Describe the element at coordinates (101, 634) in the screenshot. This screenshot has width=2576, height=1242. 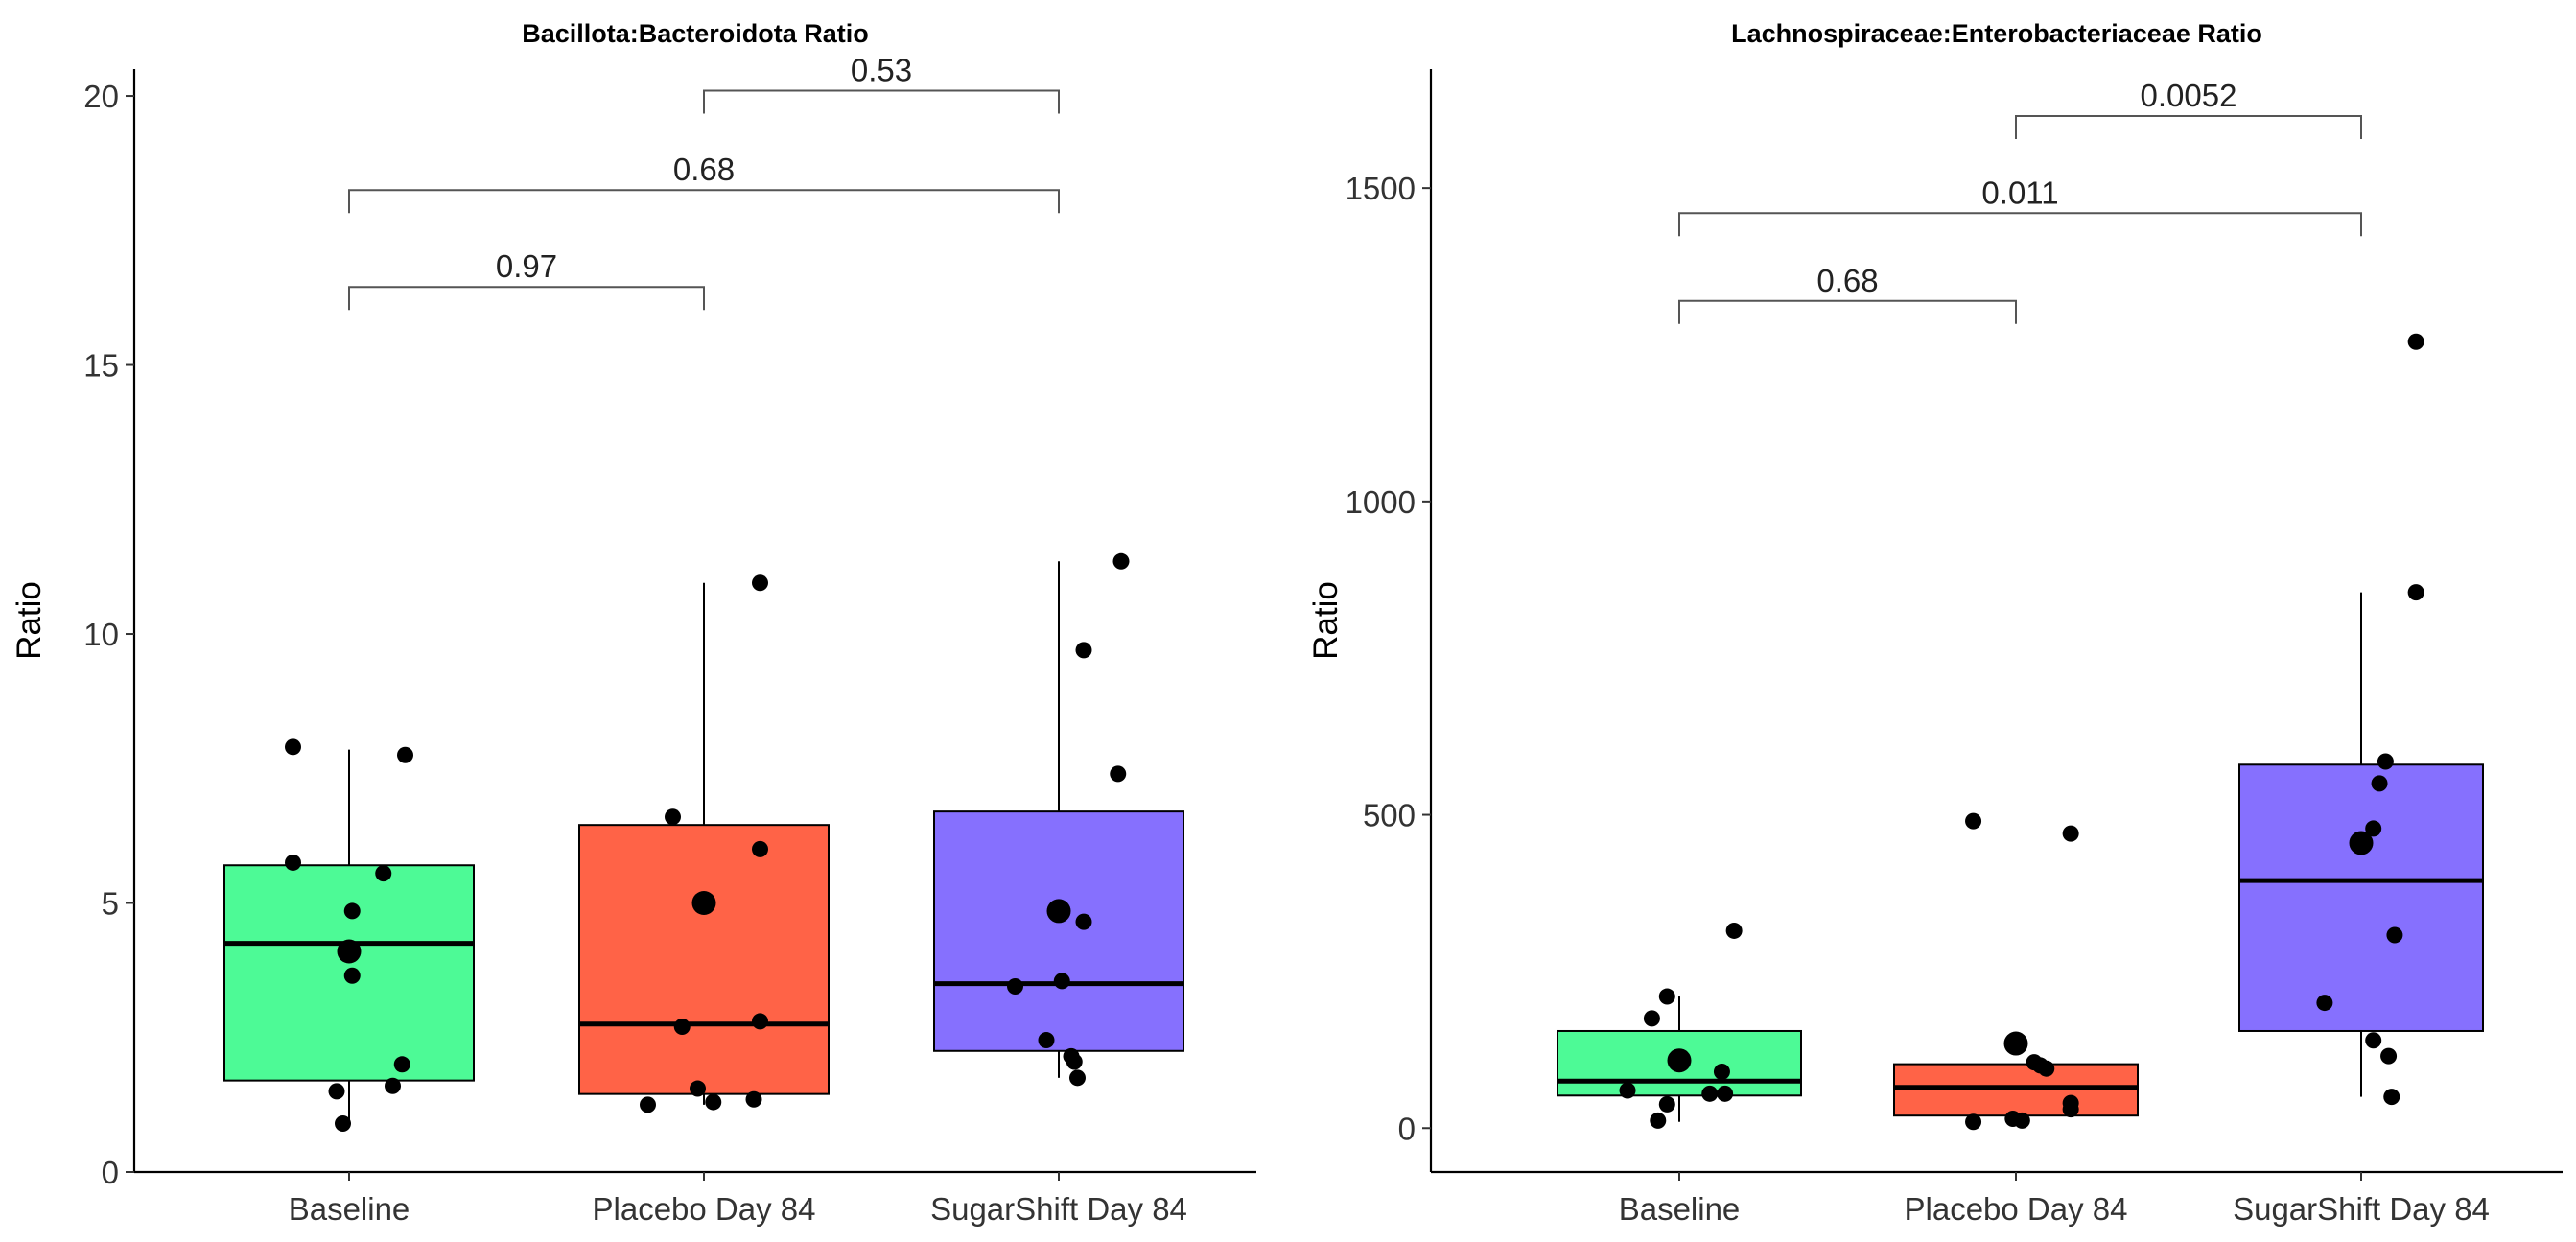
I see `y-tick-label: 10` at that location.